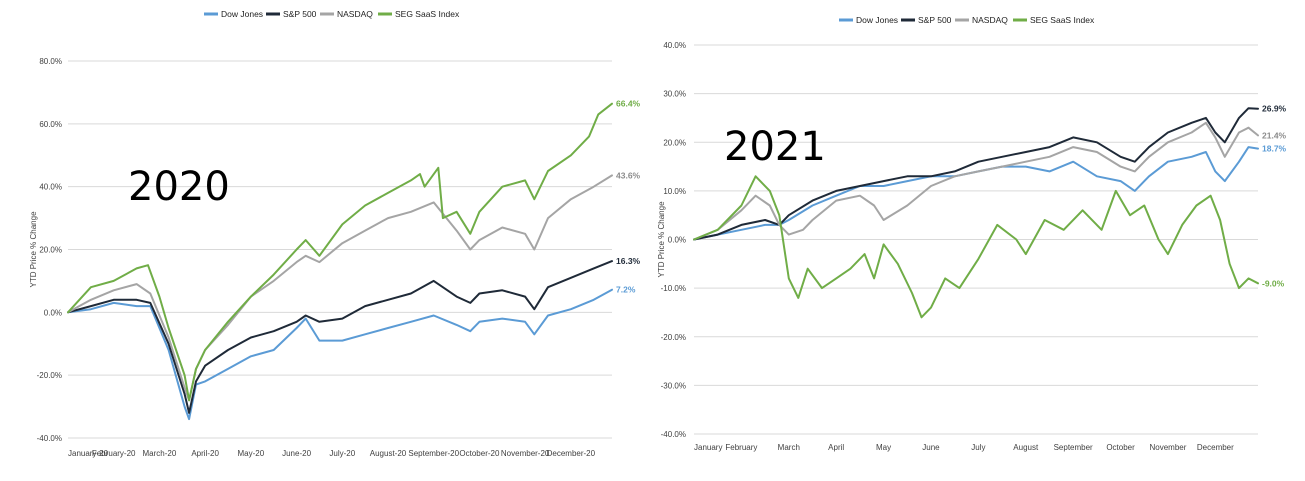 The image size is (1305, 481). Describe the element at coordinates (296, 453) in the screenshot. I see `x-tick-label: June-20` at that location.